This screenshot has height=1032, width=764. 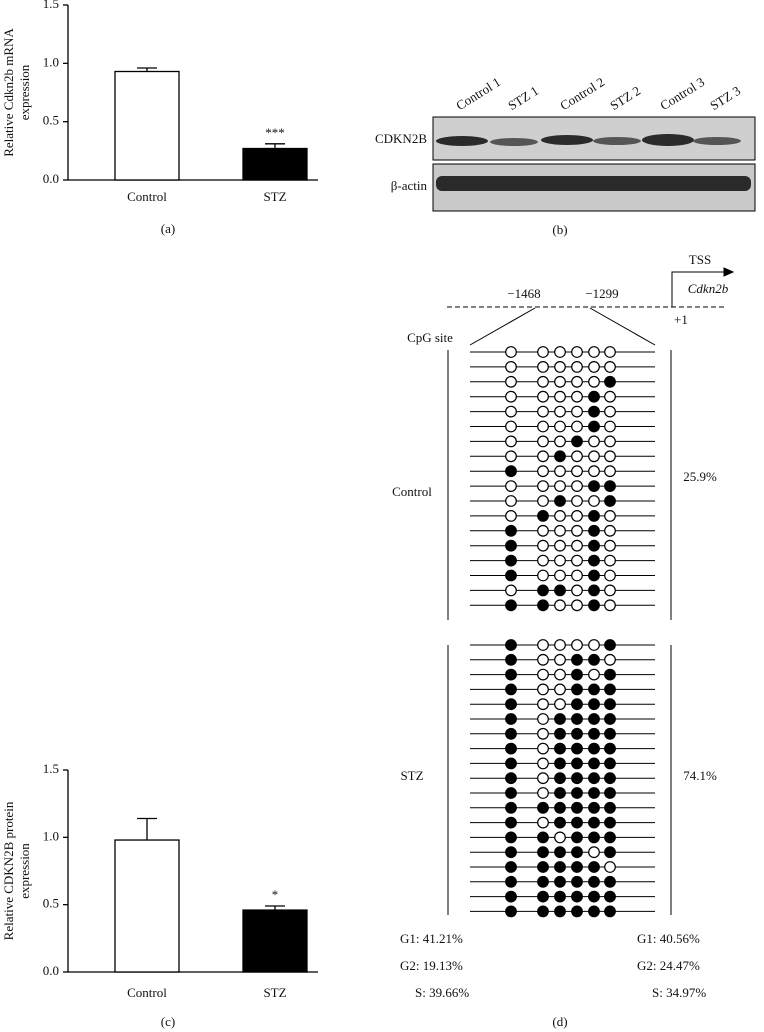 I want to click on lane-label: Control 2, so click(x=582, y=93).